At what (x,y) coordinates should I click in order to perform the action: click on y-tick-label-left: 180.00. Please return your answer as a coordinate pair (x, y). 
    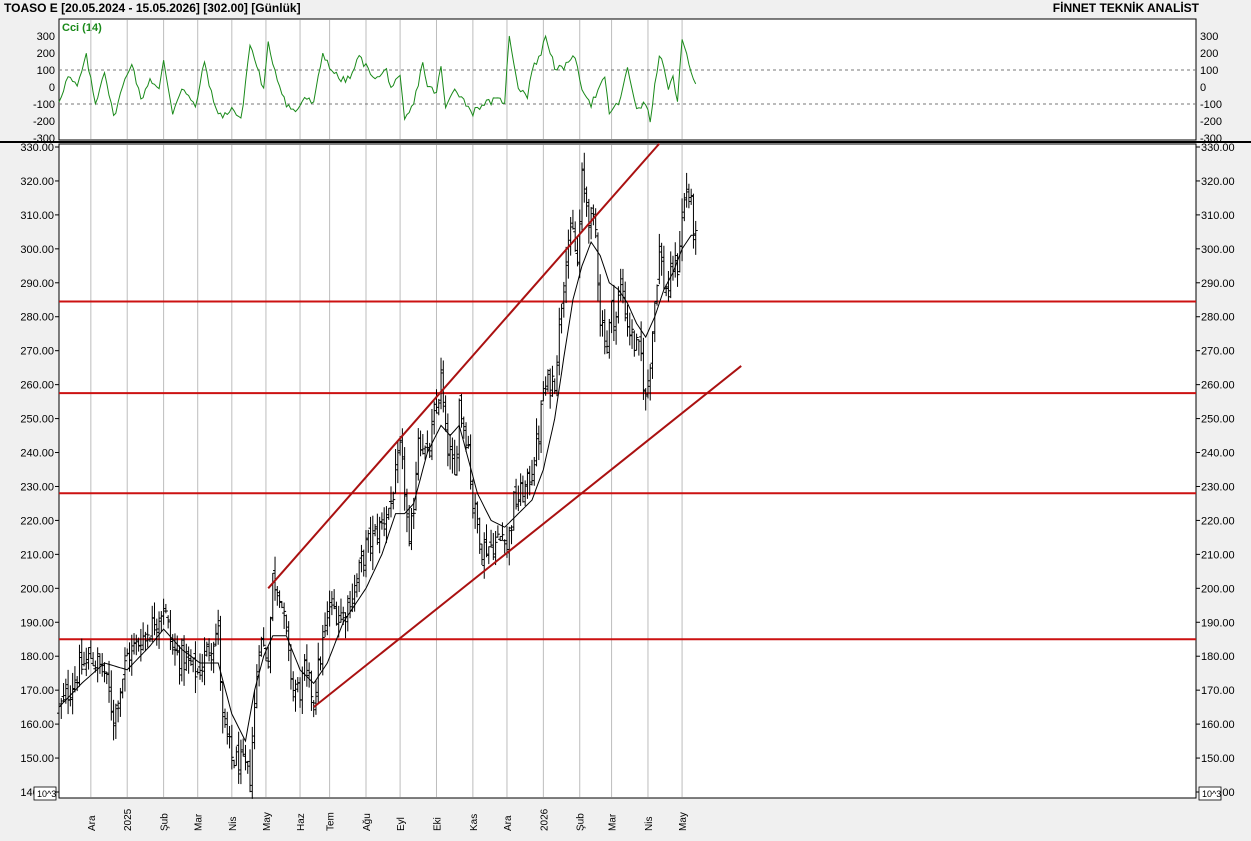
    Looking at the image, I should click on (37, 657).